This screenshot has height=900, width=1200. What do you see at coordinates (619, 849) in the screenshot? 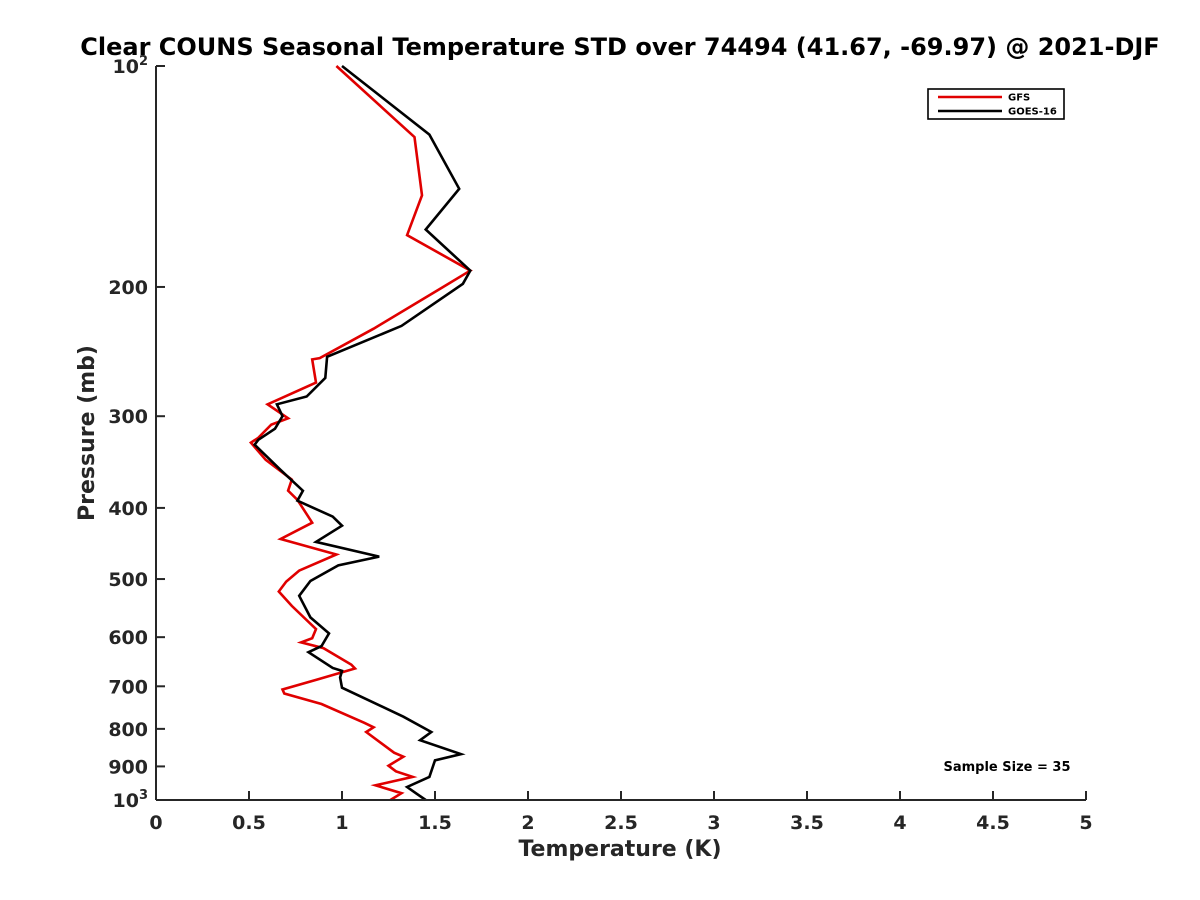
I see `x-axis-label: Temperature (K)` at bounding box center [619, 849].